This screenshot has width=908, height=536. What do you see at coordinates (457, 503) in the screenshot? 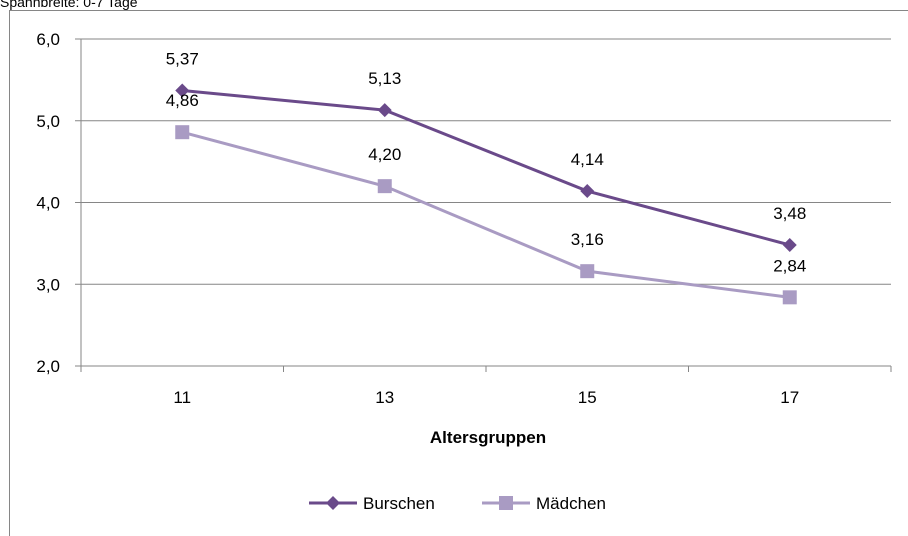
I see `legend: Burschen Mädchen` at bounding box center [457, 503].